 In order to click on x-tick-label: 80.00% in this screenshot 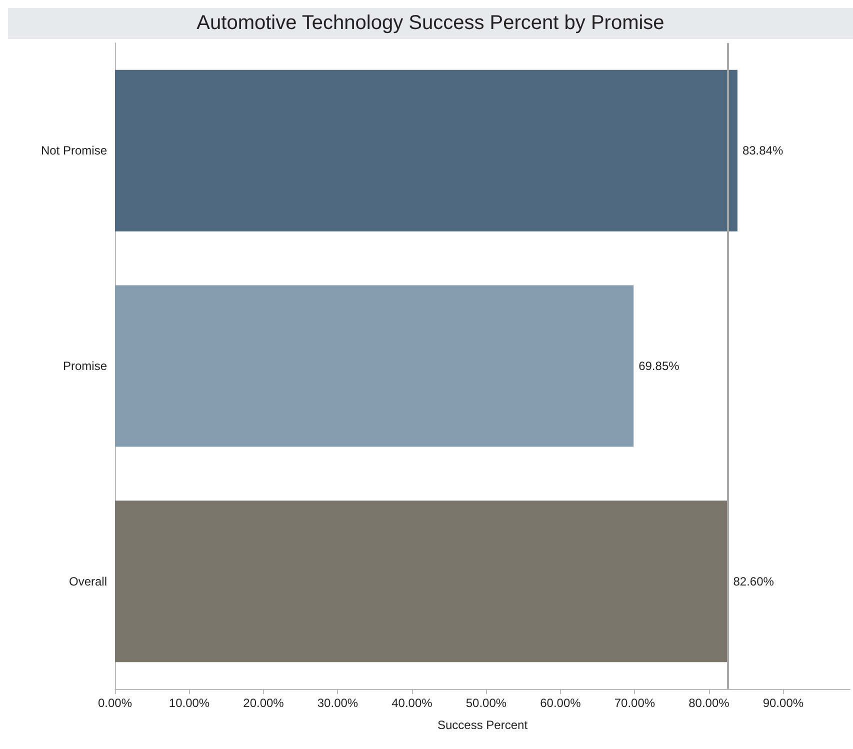, I will do `click(709, 703)`.